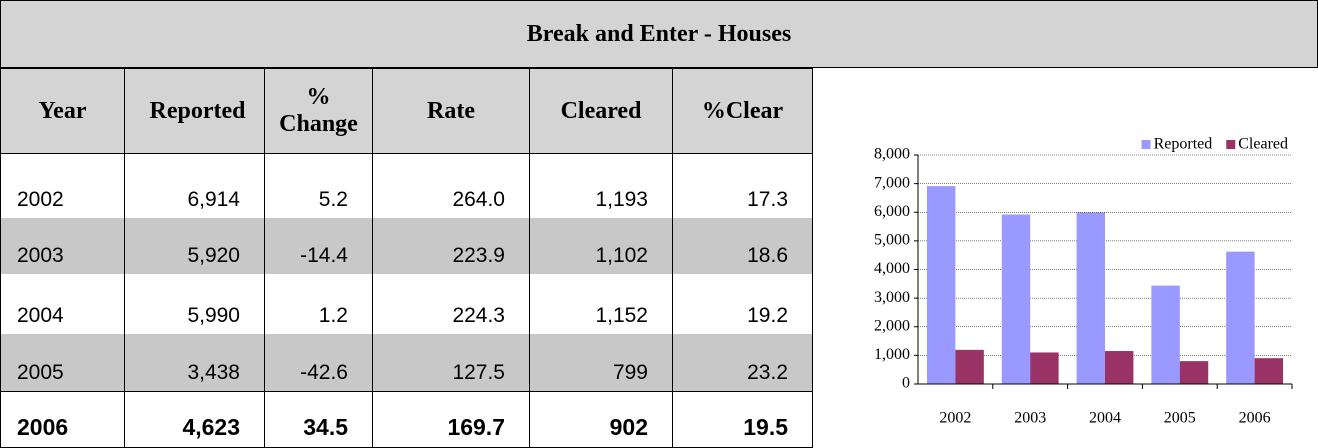 The image size is (1318, 448). I want to click on column-header-text: Cleared, so click(601, 110).